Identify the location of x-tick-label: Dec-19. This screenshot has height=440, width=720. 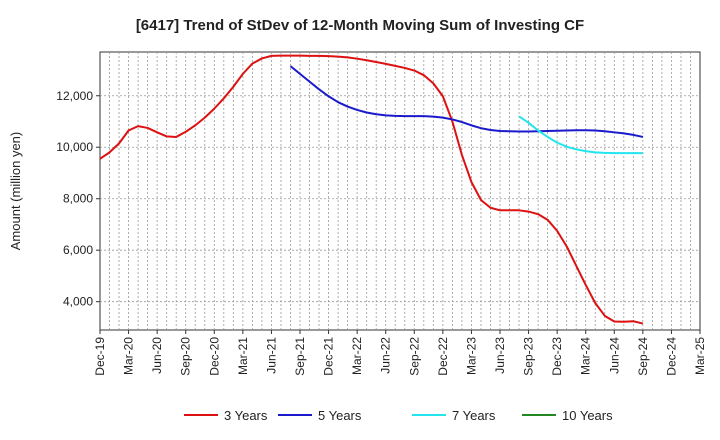
(100, 356).